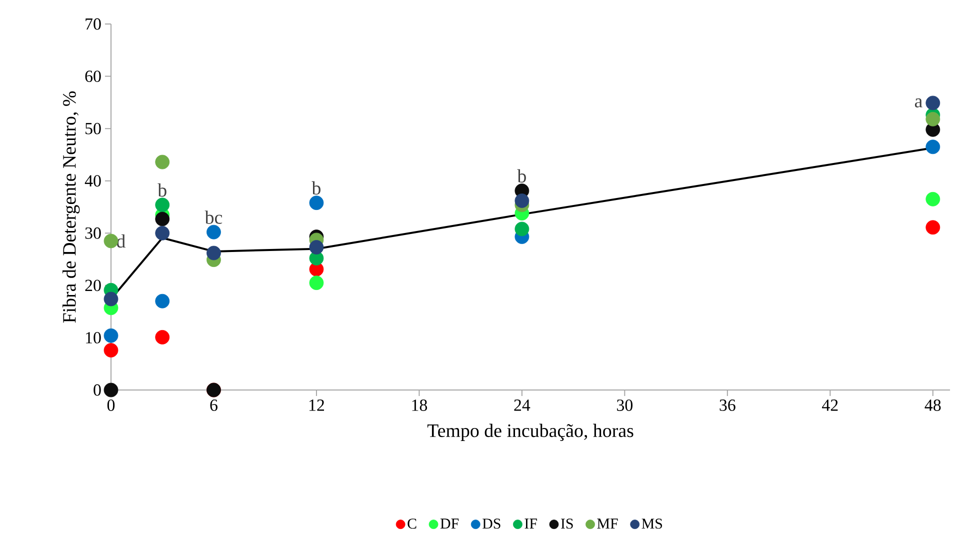 The image size is (956, 540). I want to click on y-tick-label: 0, so click(97, 390).